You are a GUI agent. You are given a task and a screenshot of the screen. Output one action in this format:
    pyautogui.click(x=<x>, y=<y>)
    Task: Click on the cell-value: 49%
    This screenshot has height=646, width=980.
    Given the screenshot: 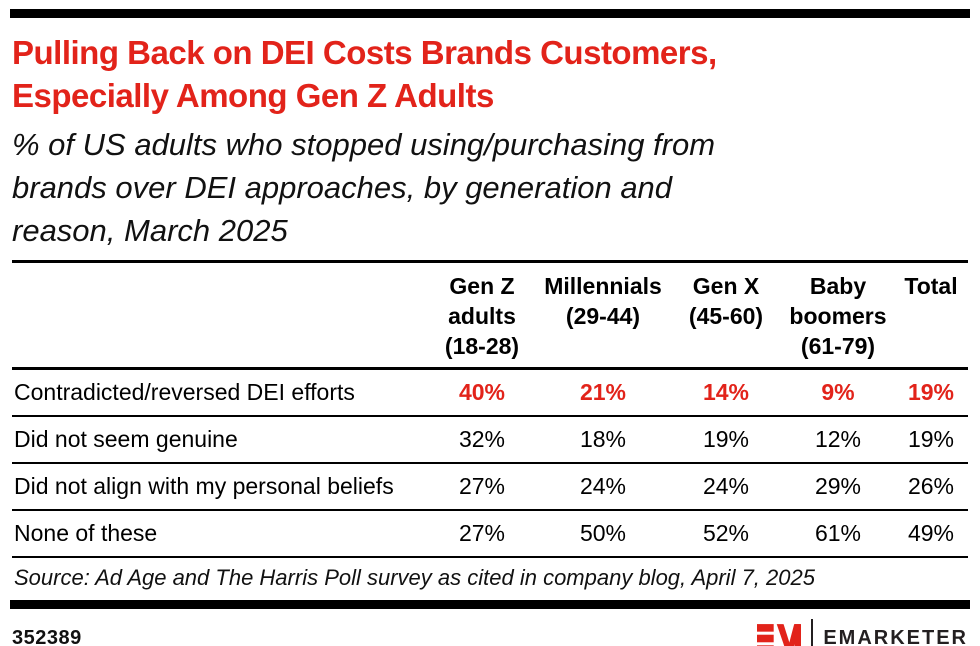 What is the action you would take?
    pyautogui.click(x=931, y=534)
    